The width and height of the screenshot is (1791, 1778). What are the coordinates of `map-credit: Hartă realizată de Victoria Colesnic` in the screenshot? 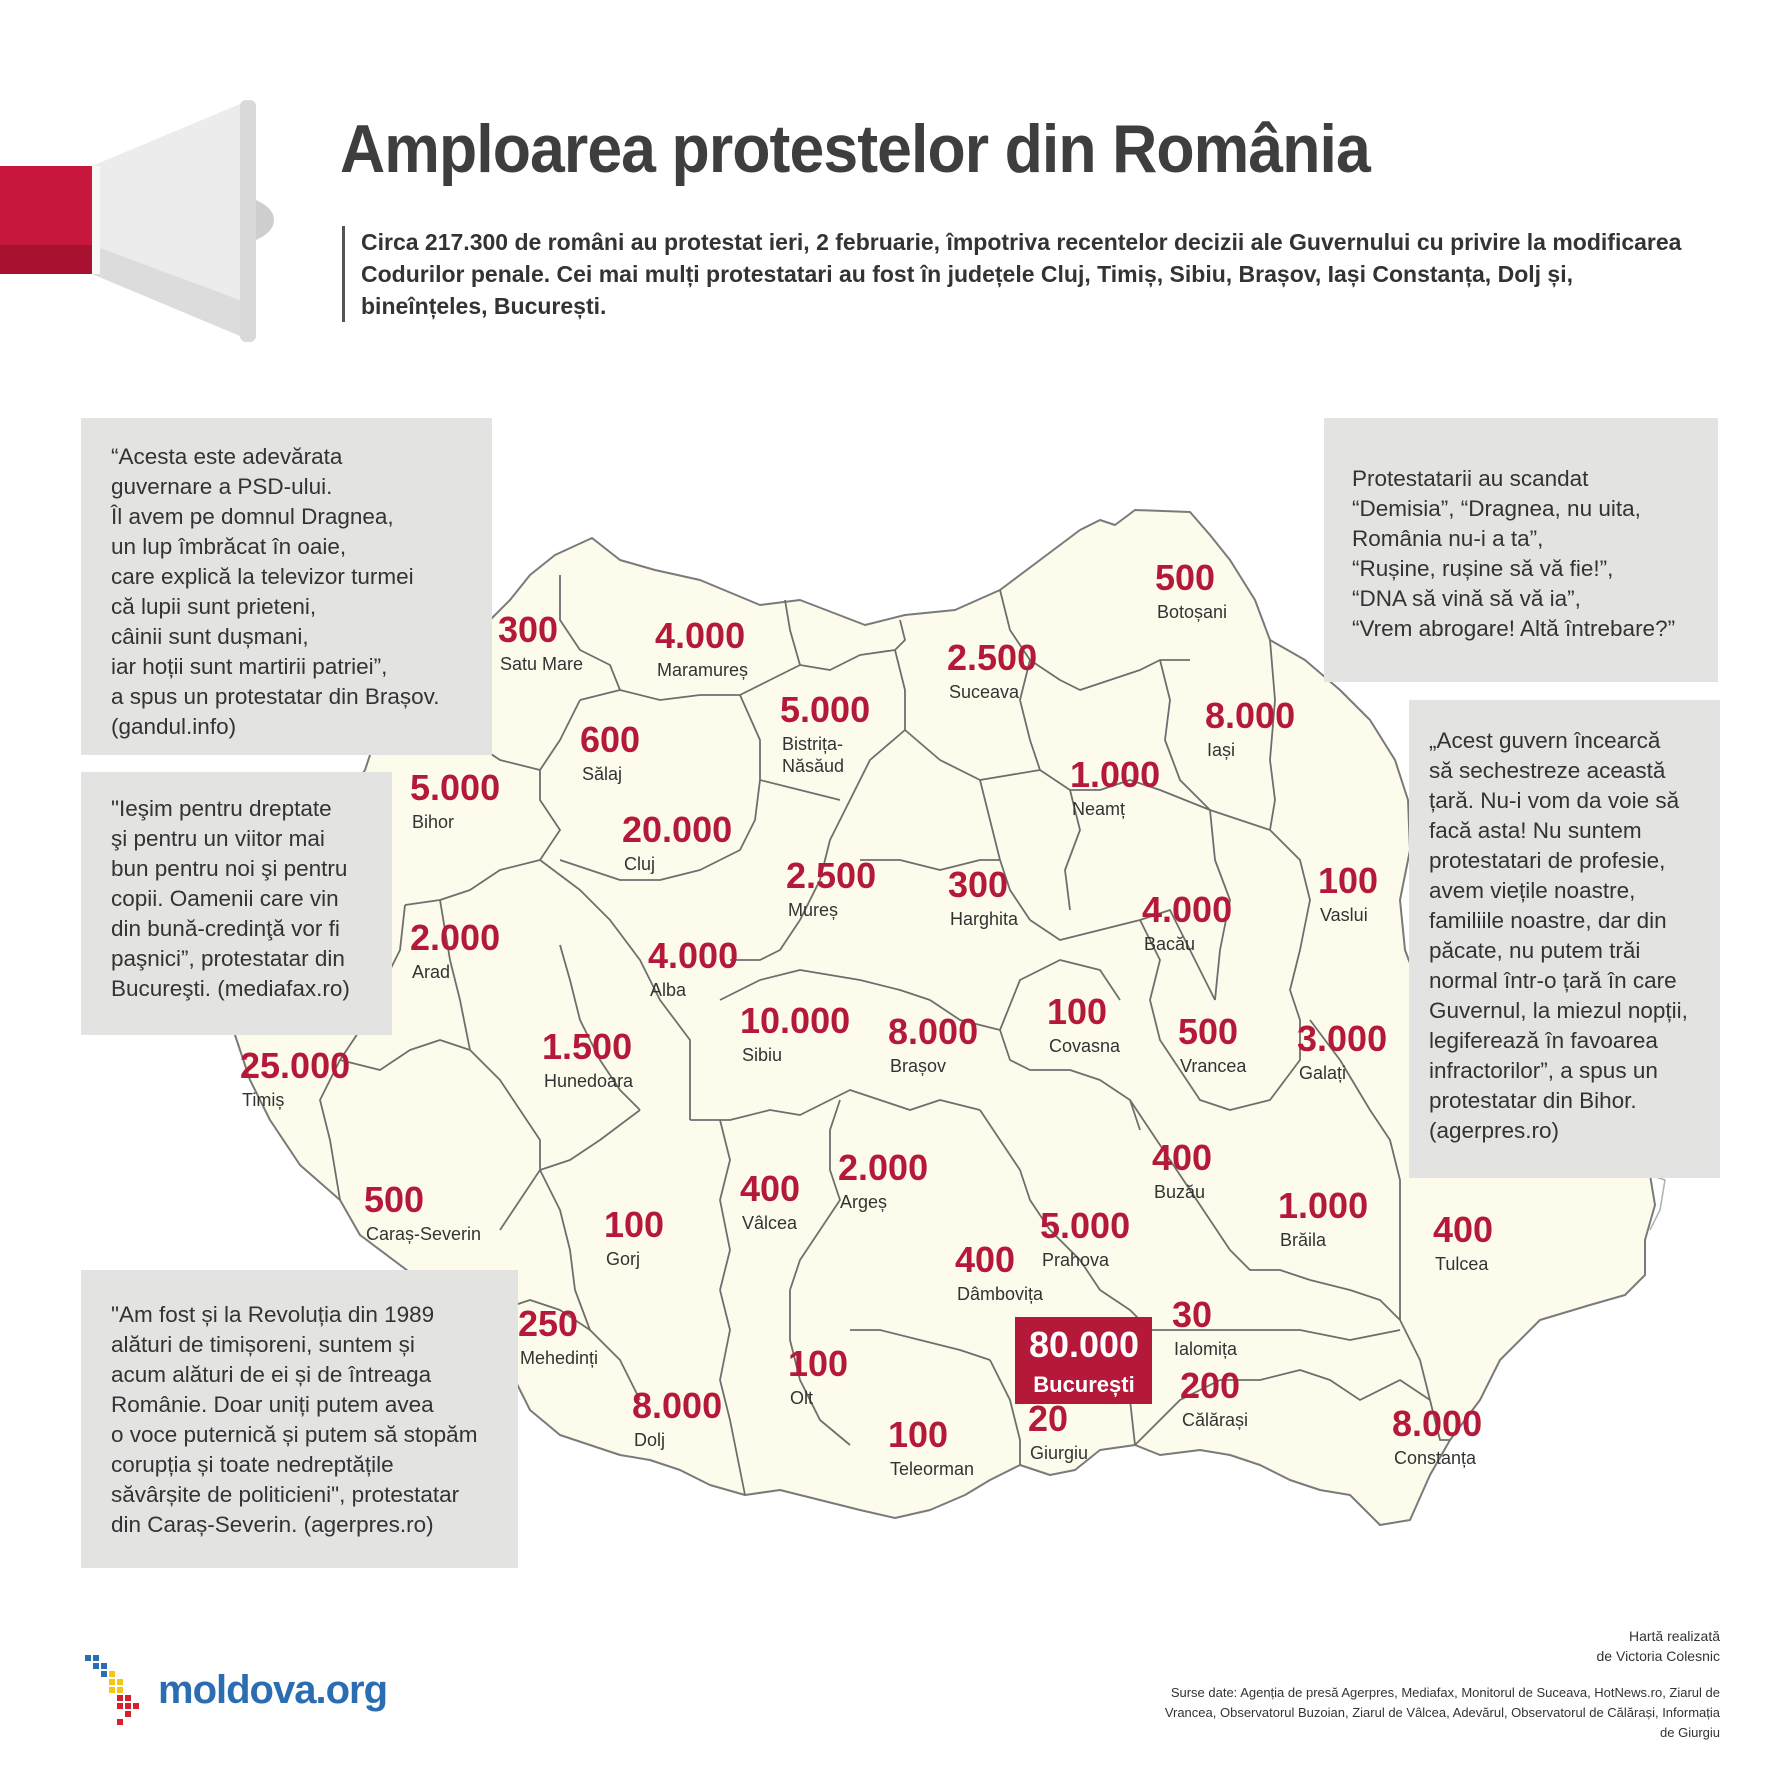 It's located at (1658, 1646).